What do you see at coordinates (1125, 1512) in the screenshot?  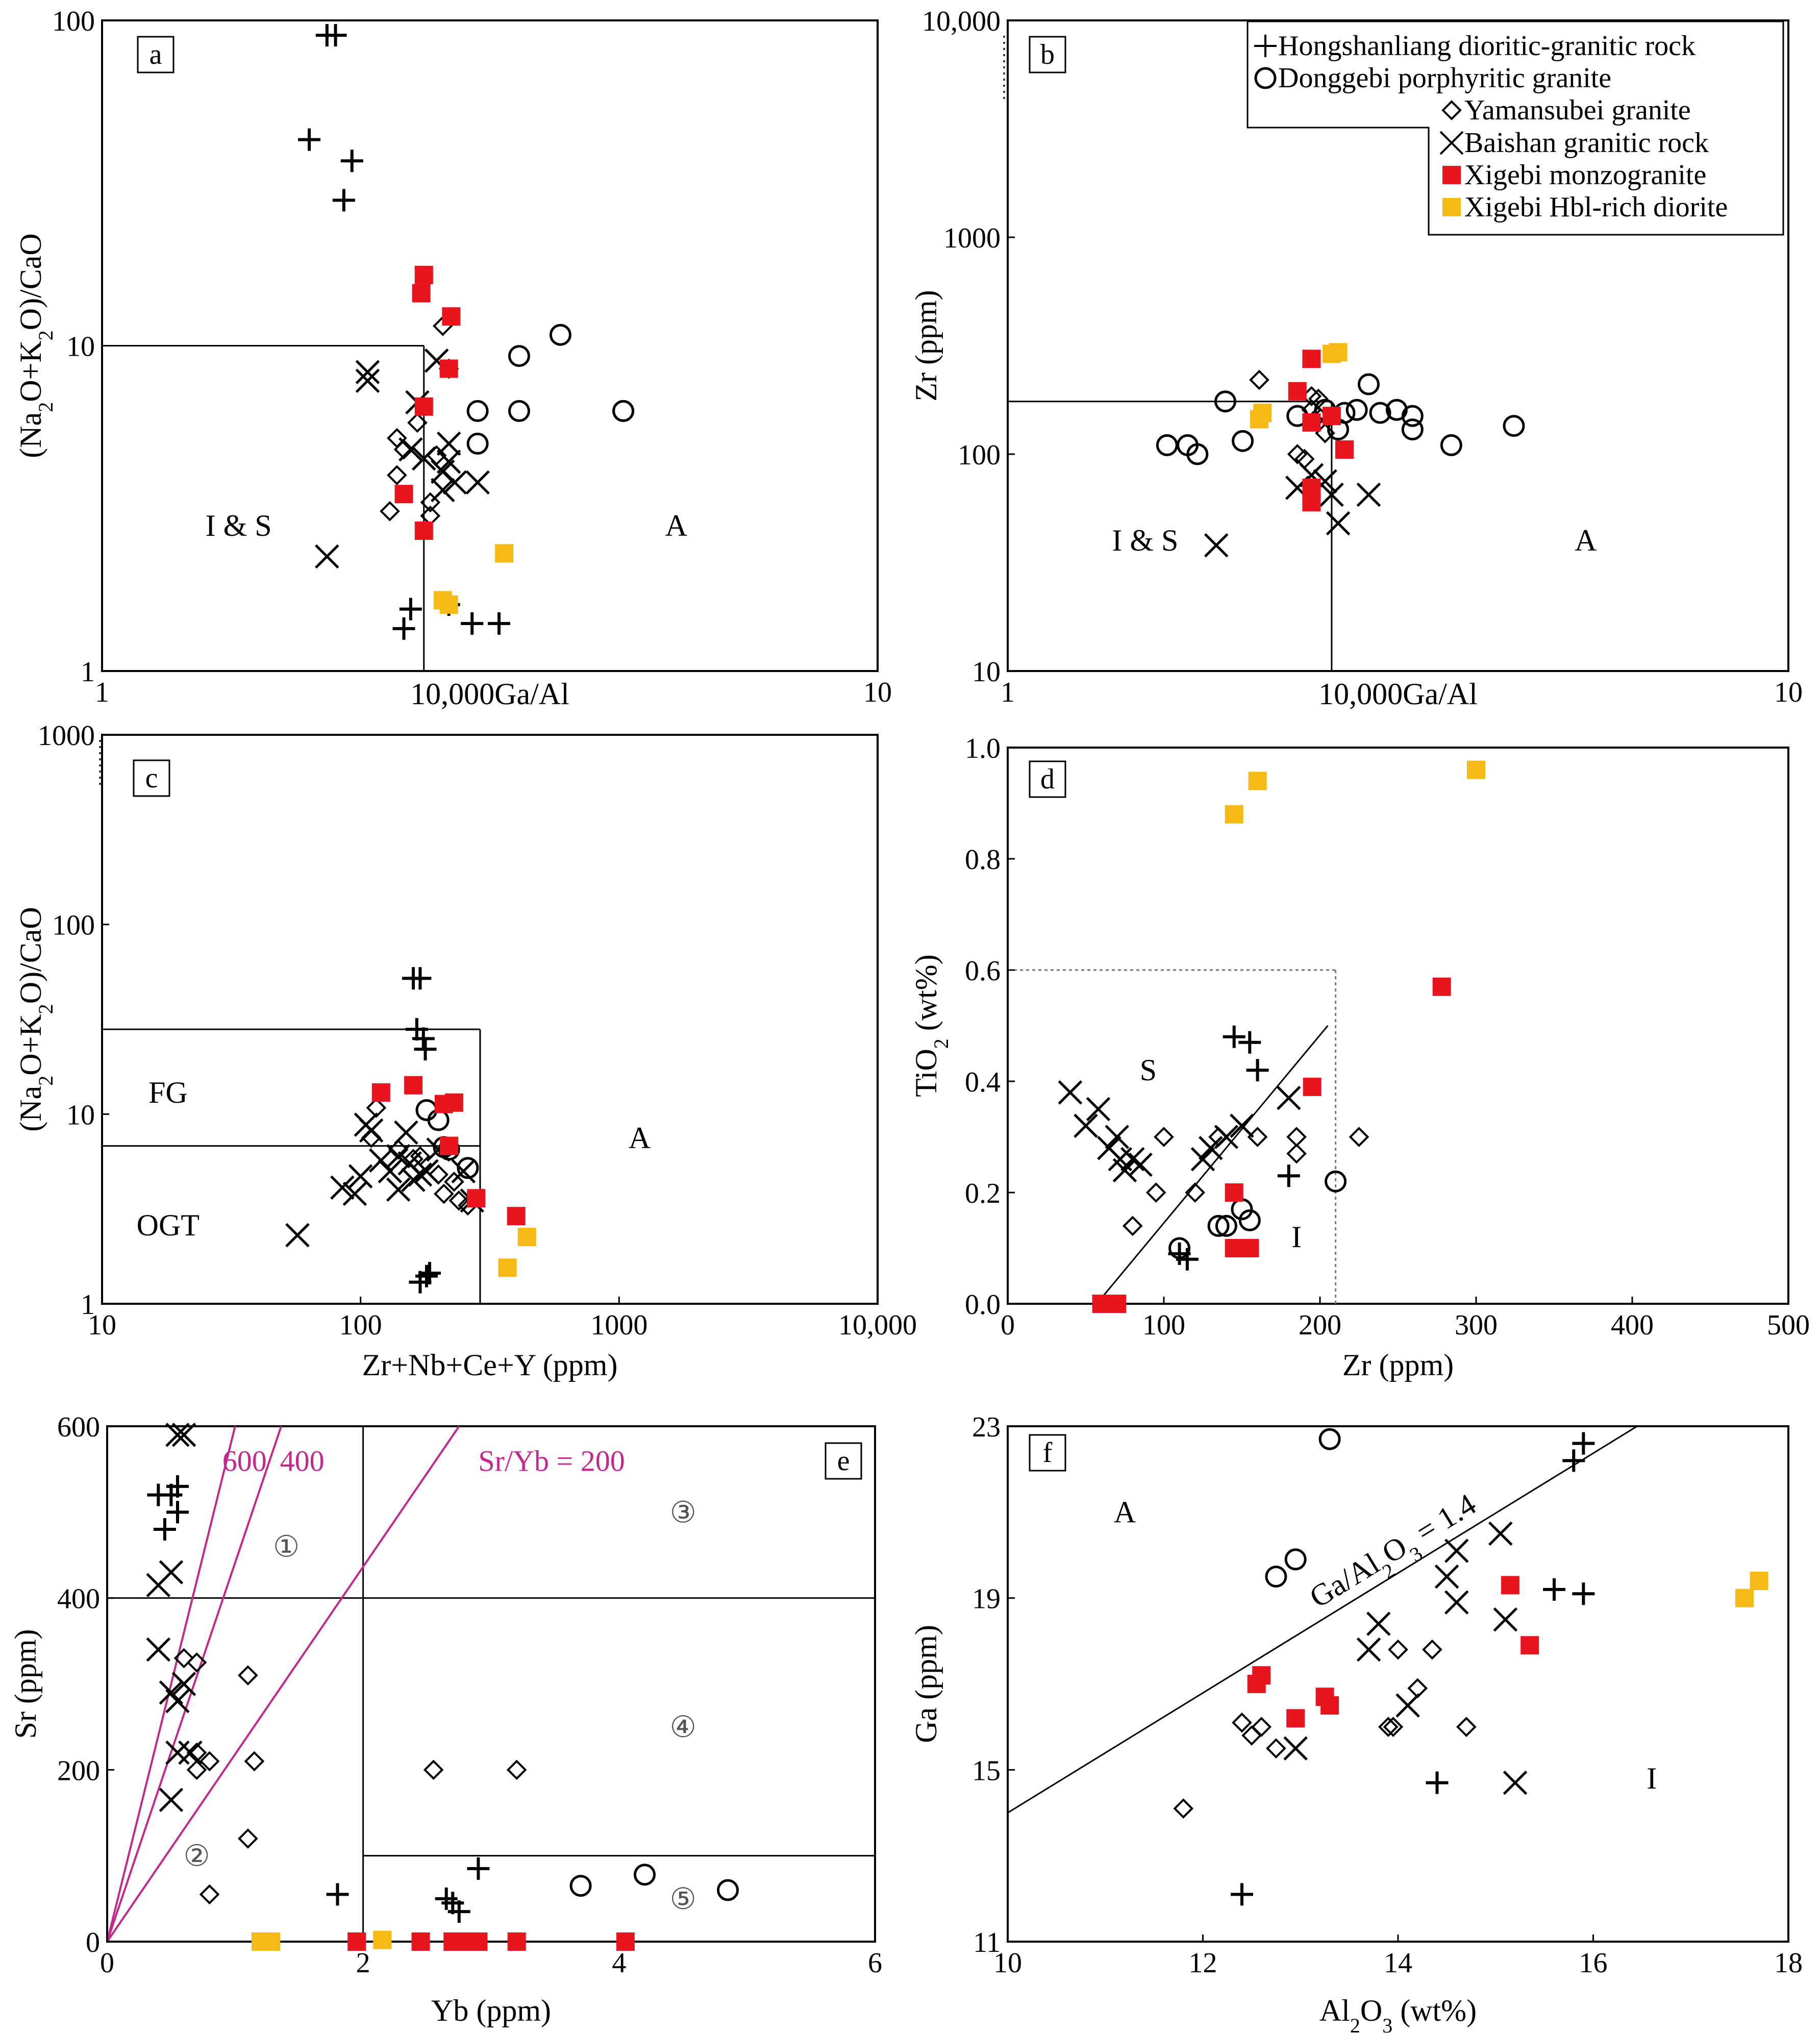 I see `panel-f-region-label: A` at bounding box center [1125, 1512].